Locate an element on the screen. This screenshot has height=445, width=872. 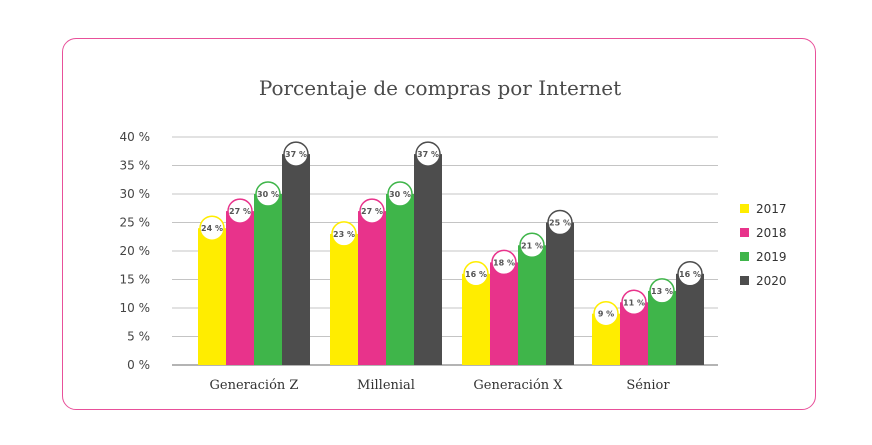
x-tick-label: Sénior is located at coordinates (648, 385).